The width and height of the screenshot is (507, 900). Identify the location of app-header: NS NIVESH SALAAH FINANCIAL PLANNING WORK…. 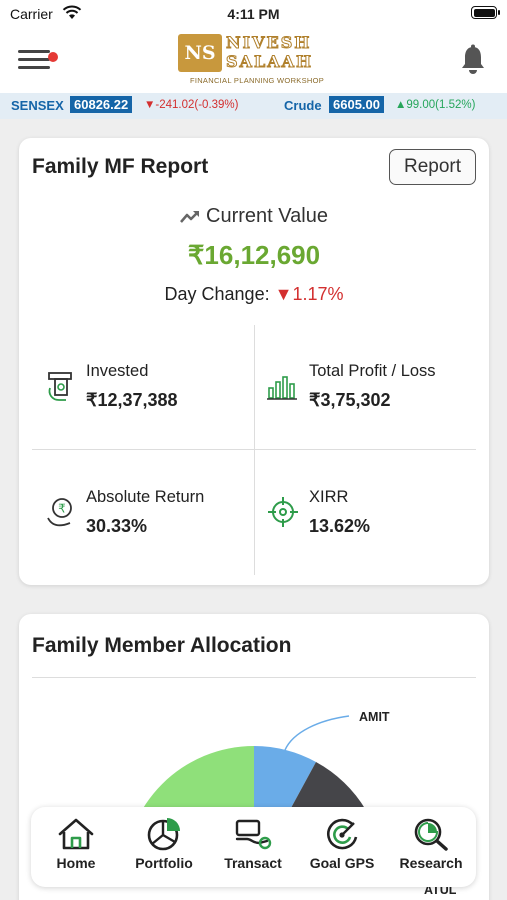
(253, 60).